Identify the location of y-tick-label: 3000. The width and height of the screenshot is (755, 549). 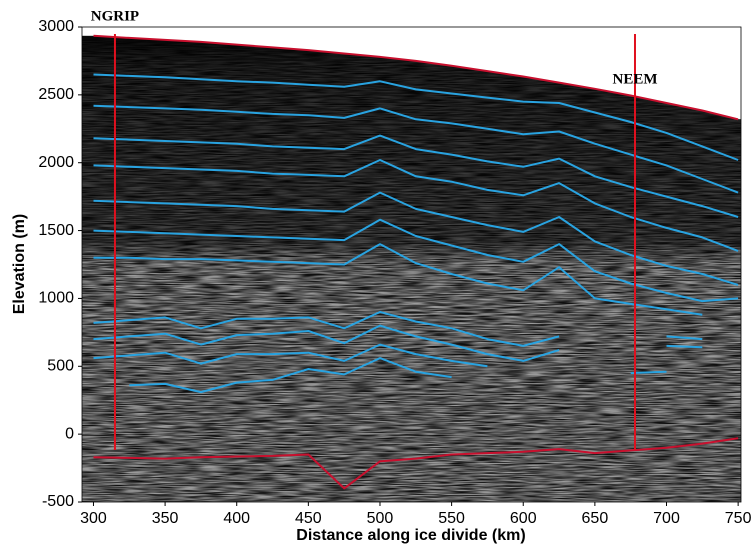
(56, 26).